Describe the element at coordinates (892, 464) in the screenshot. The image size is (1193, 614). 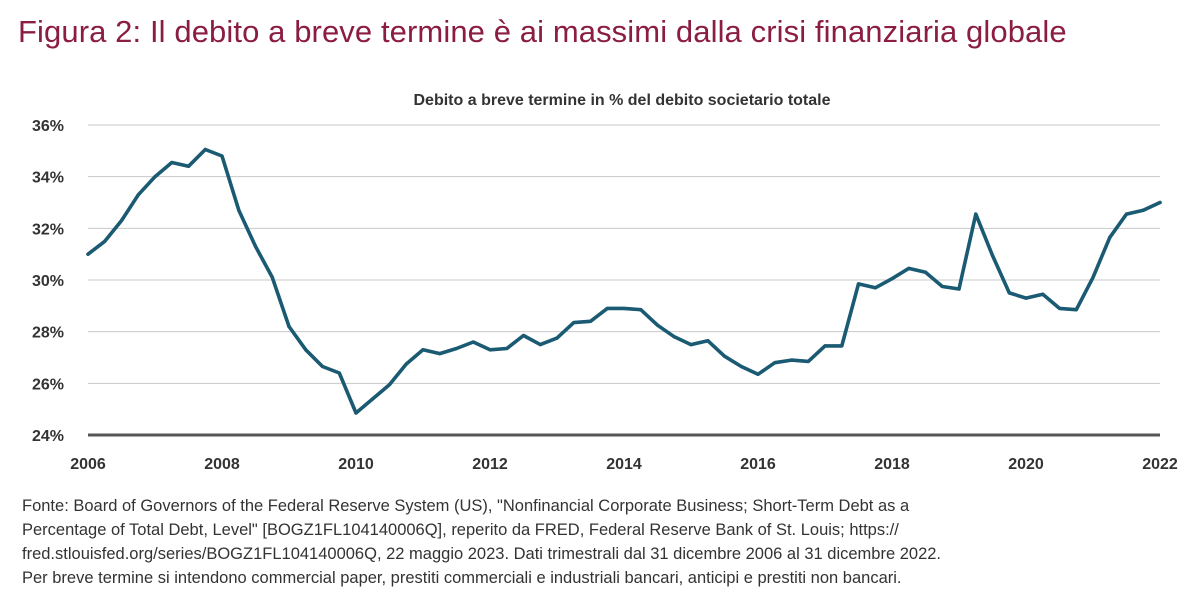
I see `x-tick-label: 2018` at that location.